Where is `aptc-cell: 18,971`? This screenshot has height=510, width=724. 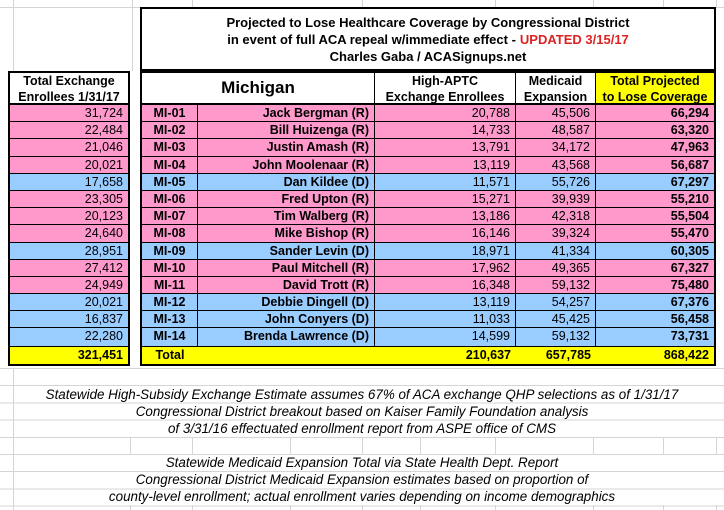 aptc-cell: 18,971 is located at coordinates (445, 250).